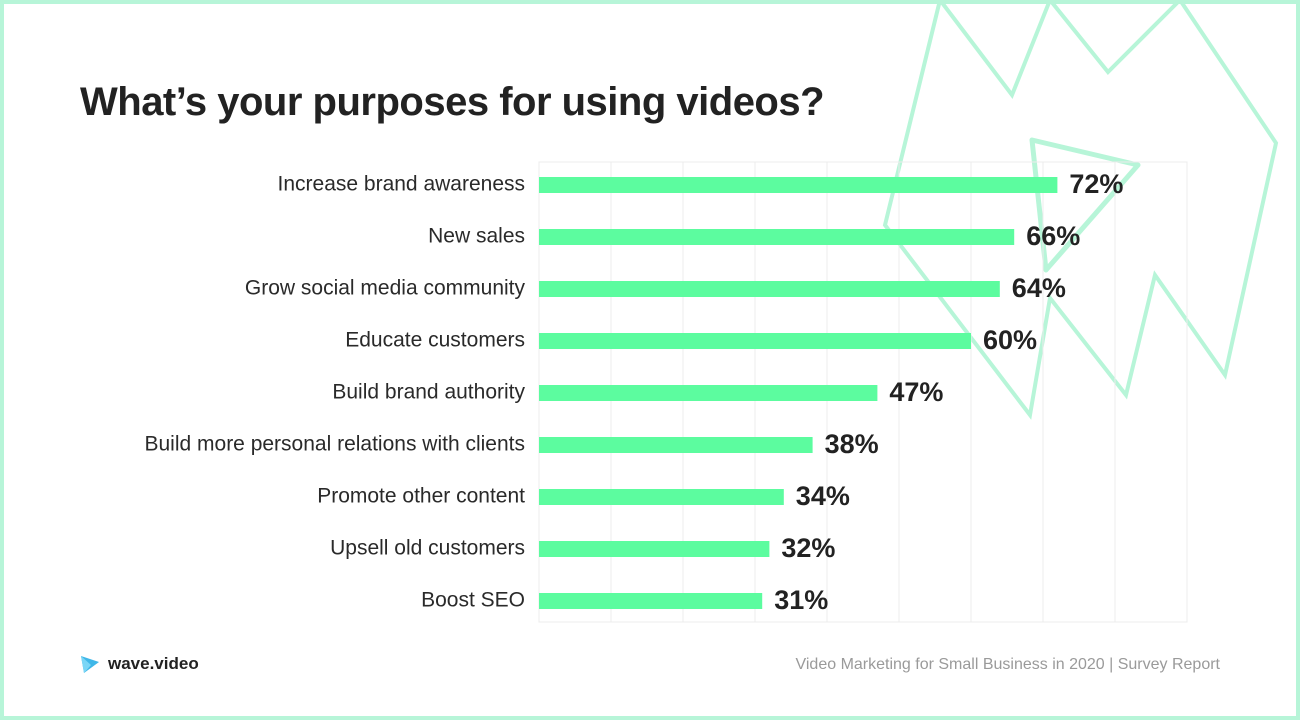  What do you see at coordinates (153, 663) in the screenshot?
I see `brand-name: wave.video` at bounding box center [153, 663].